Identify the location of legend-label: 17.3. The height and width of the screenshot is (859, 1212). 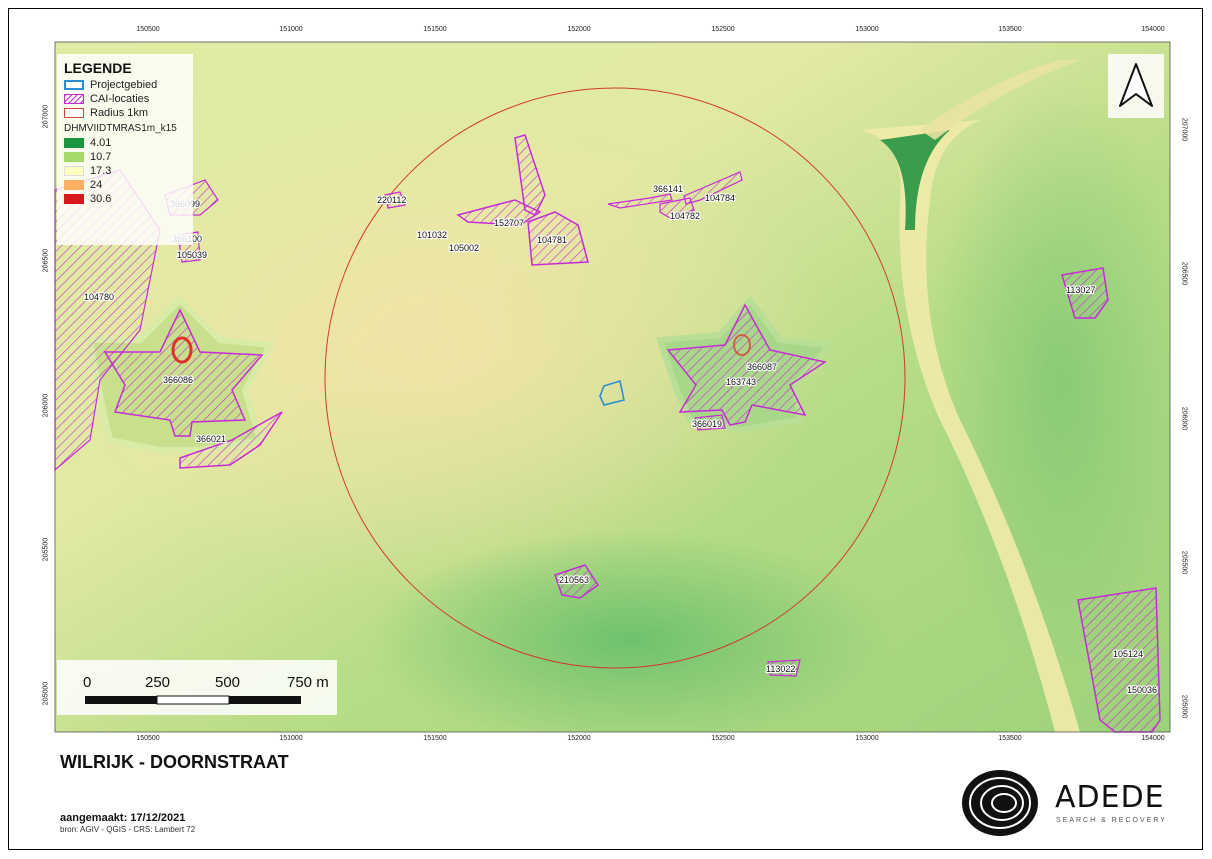
(101, 171).